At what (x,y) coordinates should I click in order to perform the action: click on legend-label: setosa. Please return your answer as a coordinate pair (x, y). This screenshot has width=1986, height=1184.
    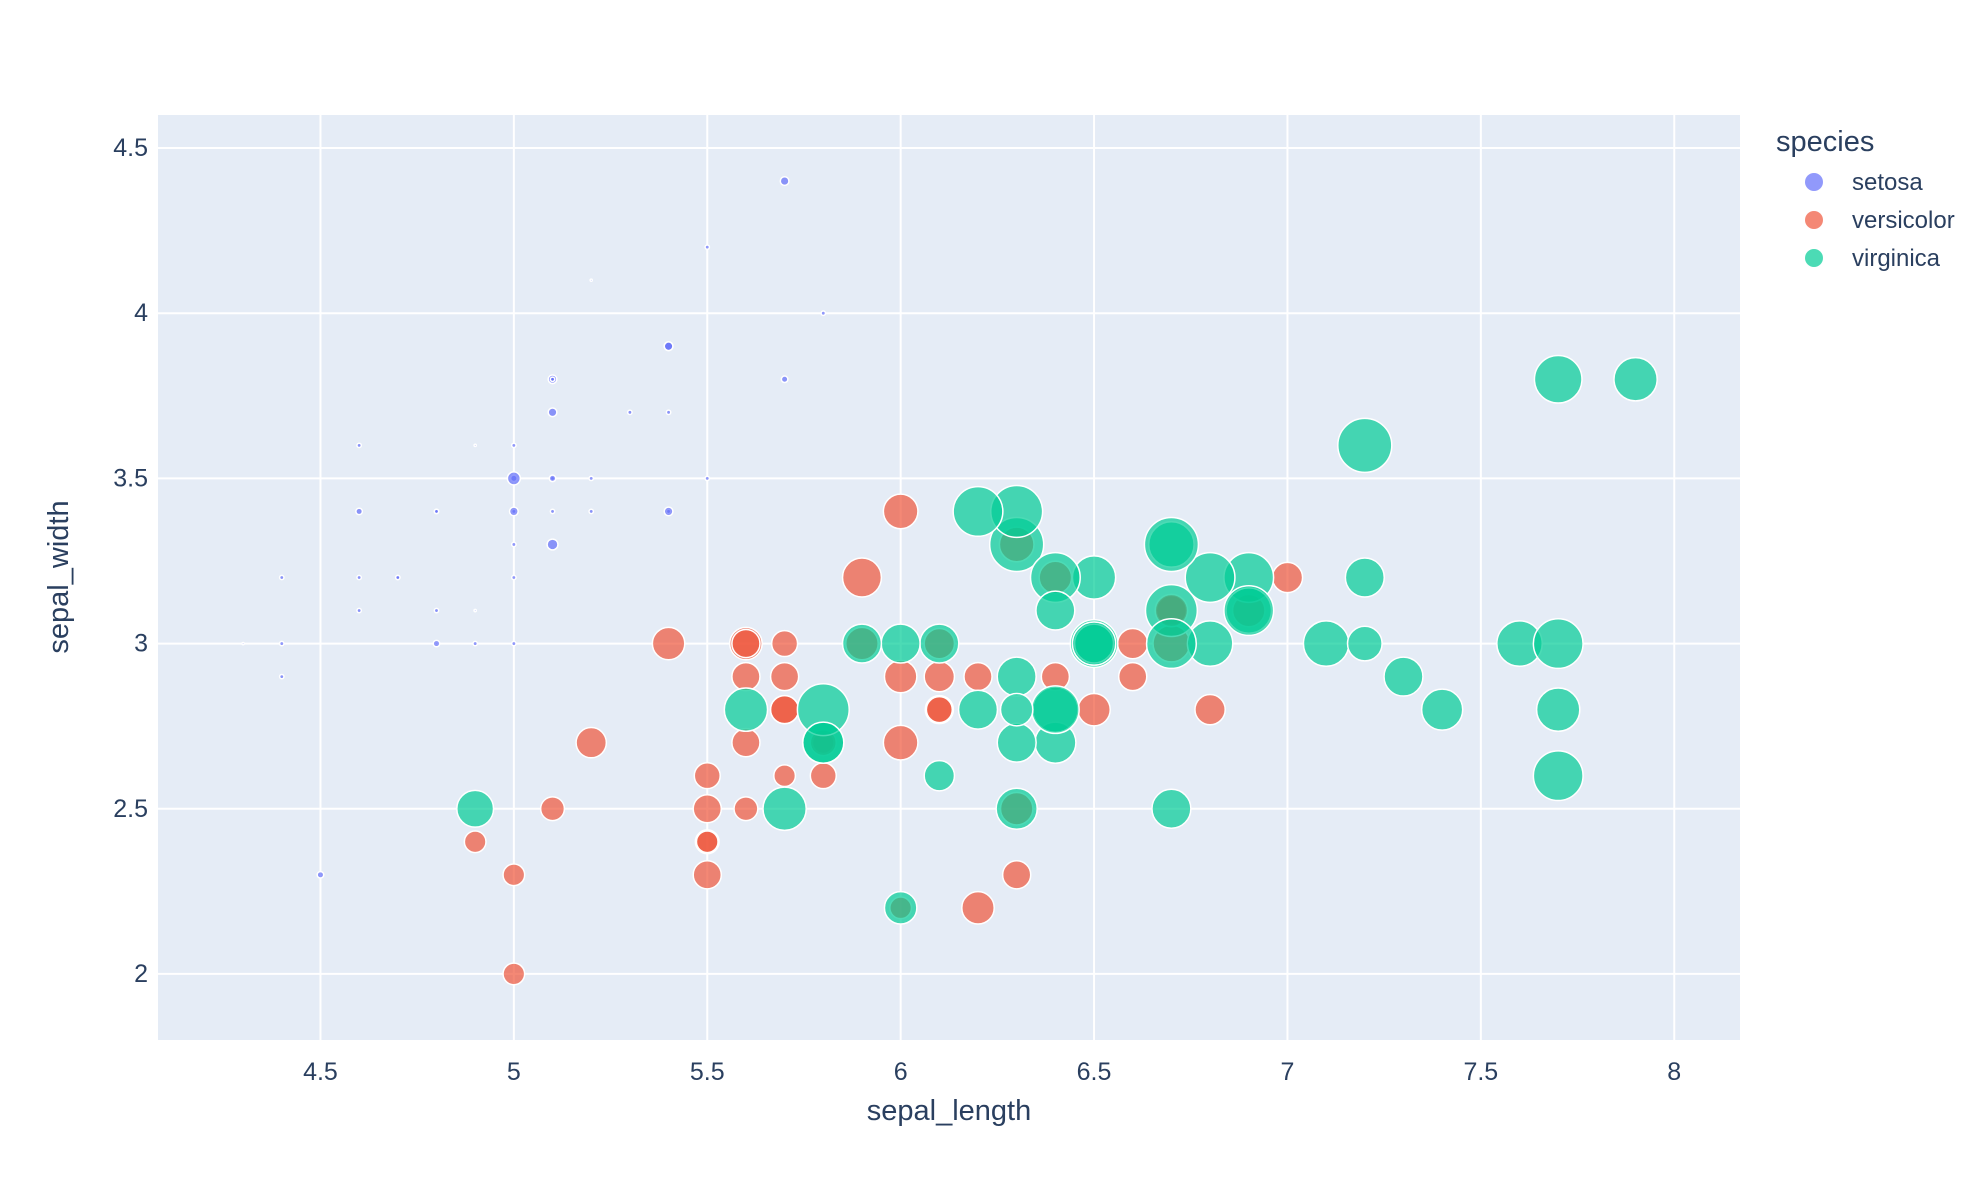
    Looking at the image, I should click on (1887, 182).